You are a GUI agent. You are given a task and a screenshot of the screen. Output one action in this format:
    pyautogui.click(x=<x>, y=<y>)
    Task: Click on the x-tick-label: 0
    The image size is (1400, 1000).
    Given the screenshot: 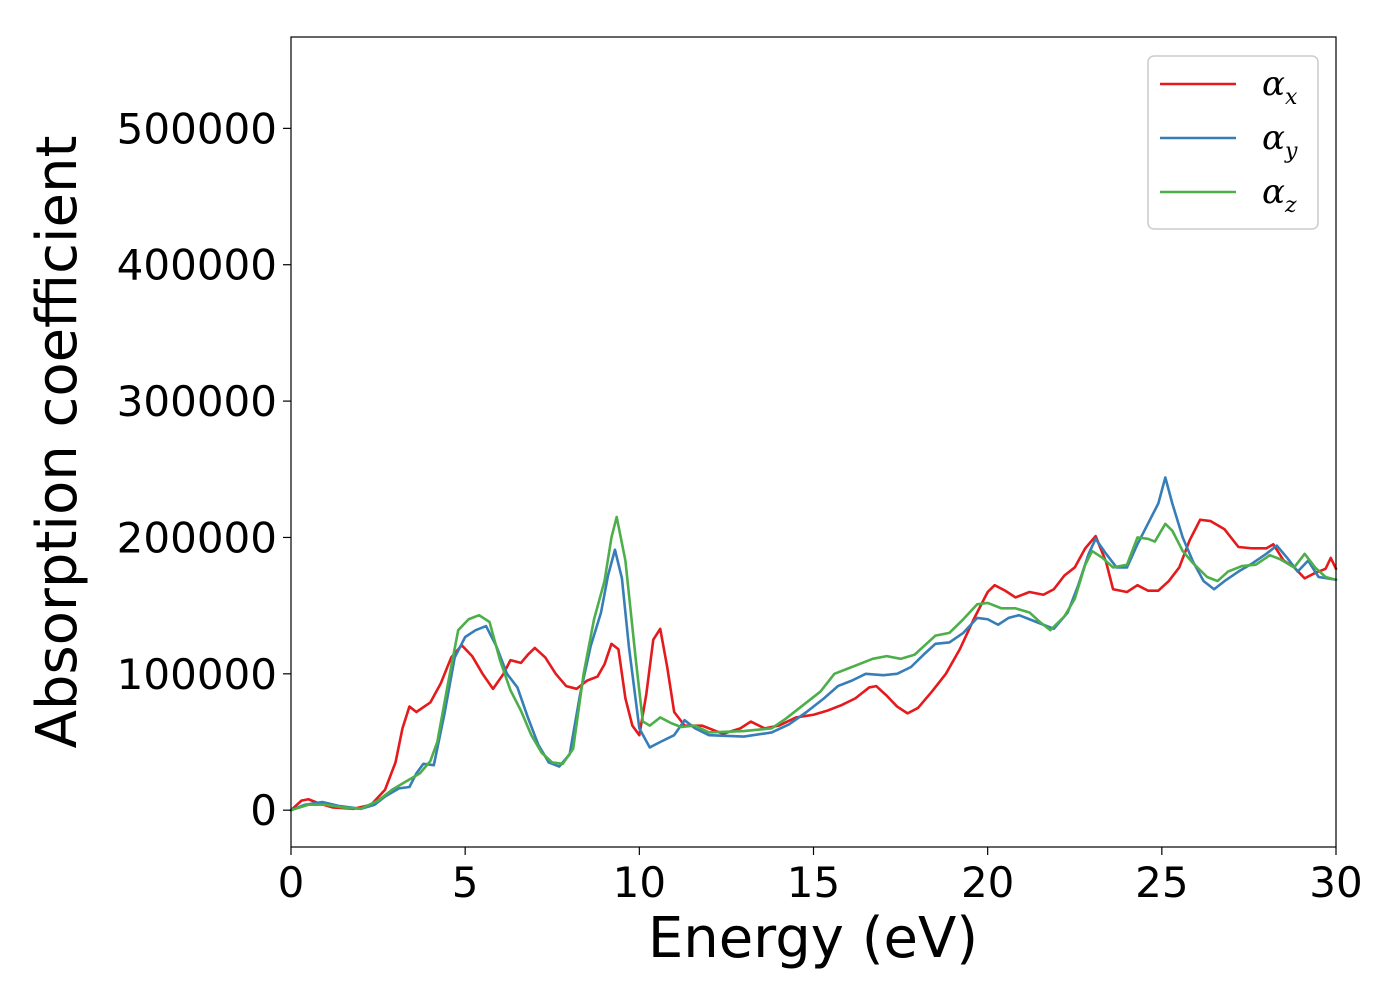 What is the action you would take?
    pyautogui.click(x=291, y=882)
    